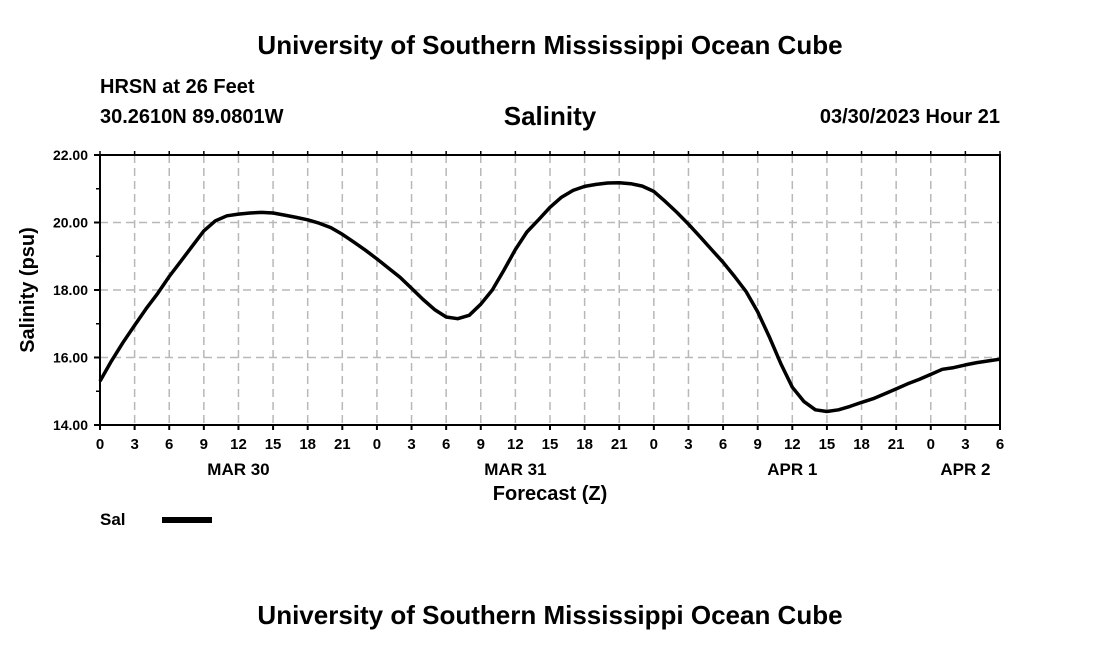  I want to click on legend-swatch, so click(187, 520).